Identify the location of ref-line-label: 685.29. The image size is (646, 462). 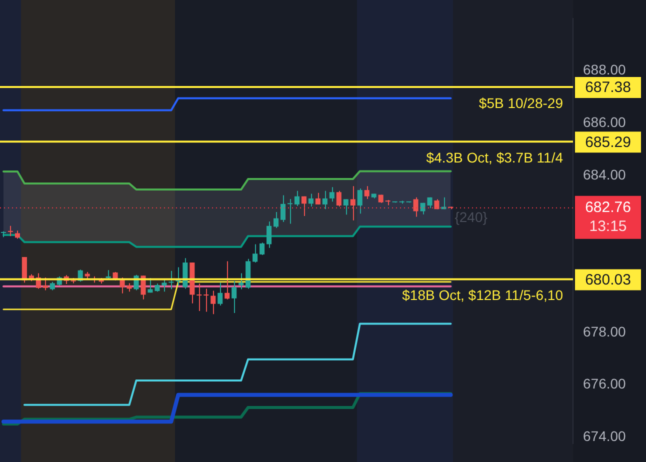
(608, 142).